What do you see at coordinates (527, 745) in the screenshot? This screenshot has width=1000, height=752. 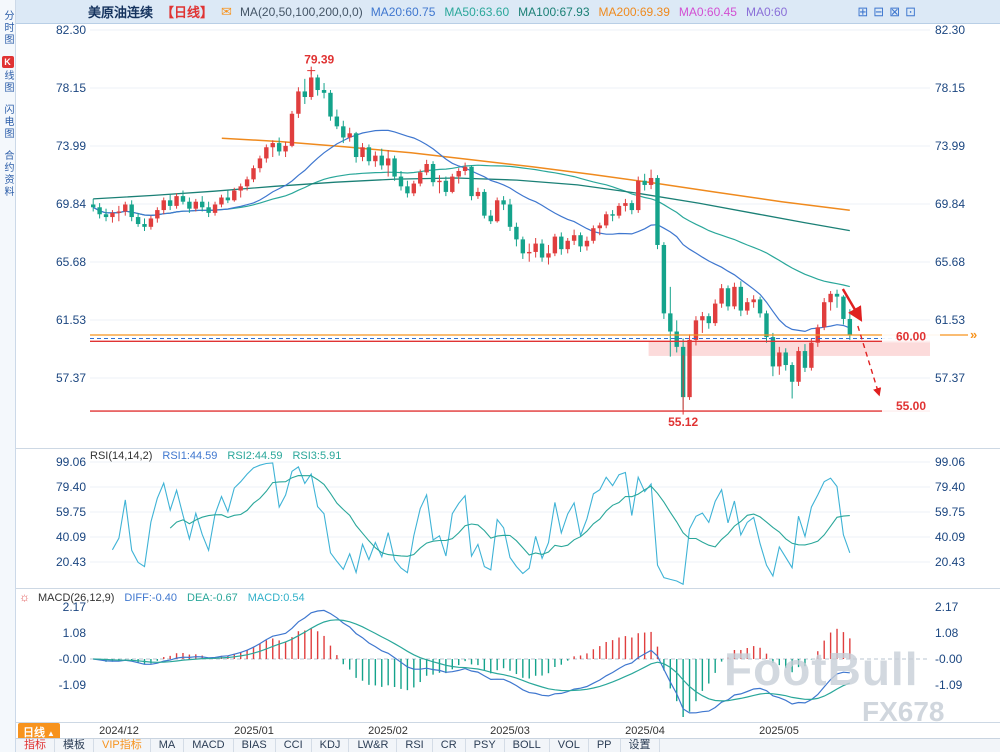 I see `indicator-tab: BOLL` at bounding box center [527, 745].